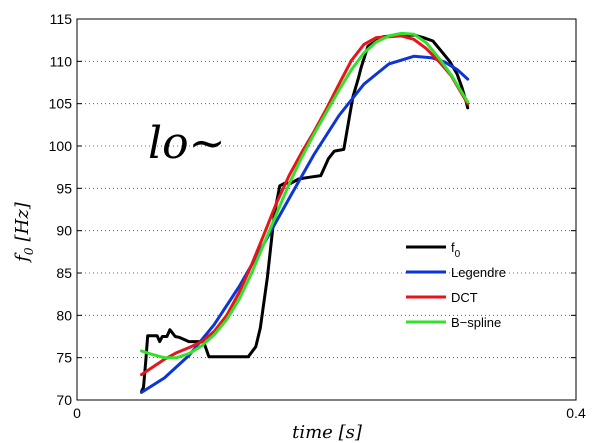  What do you see at coordinates (464, 297) in the screenshot?
I see `legend-label: DCT` at bounding box center [464, 297].